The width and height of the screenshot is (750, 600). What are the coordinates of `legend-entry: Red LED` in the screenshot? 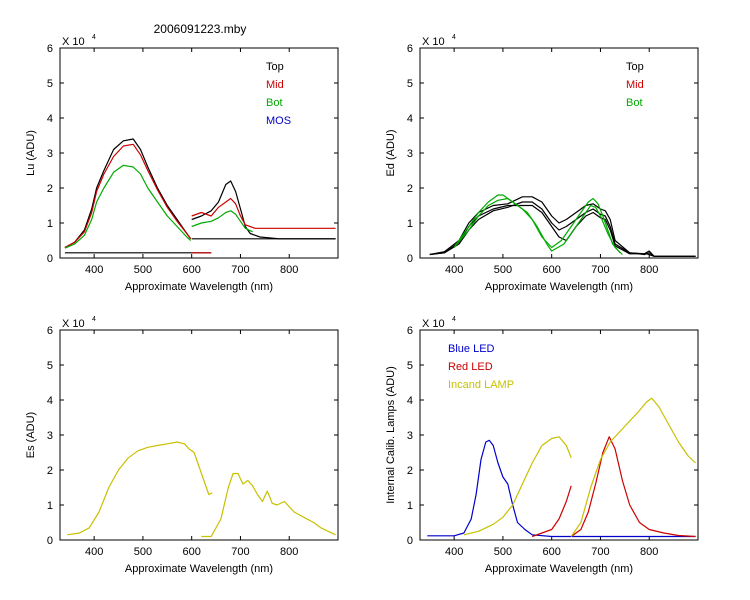 It's located at (470, 367).